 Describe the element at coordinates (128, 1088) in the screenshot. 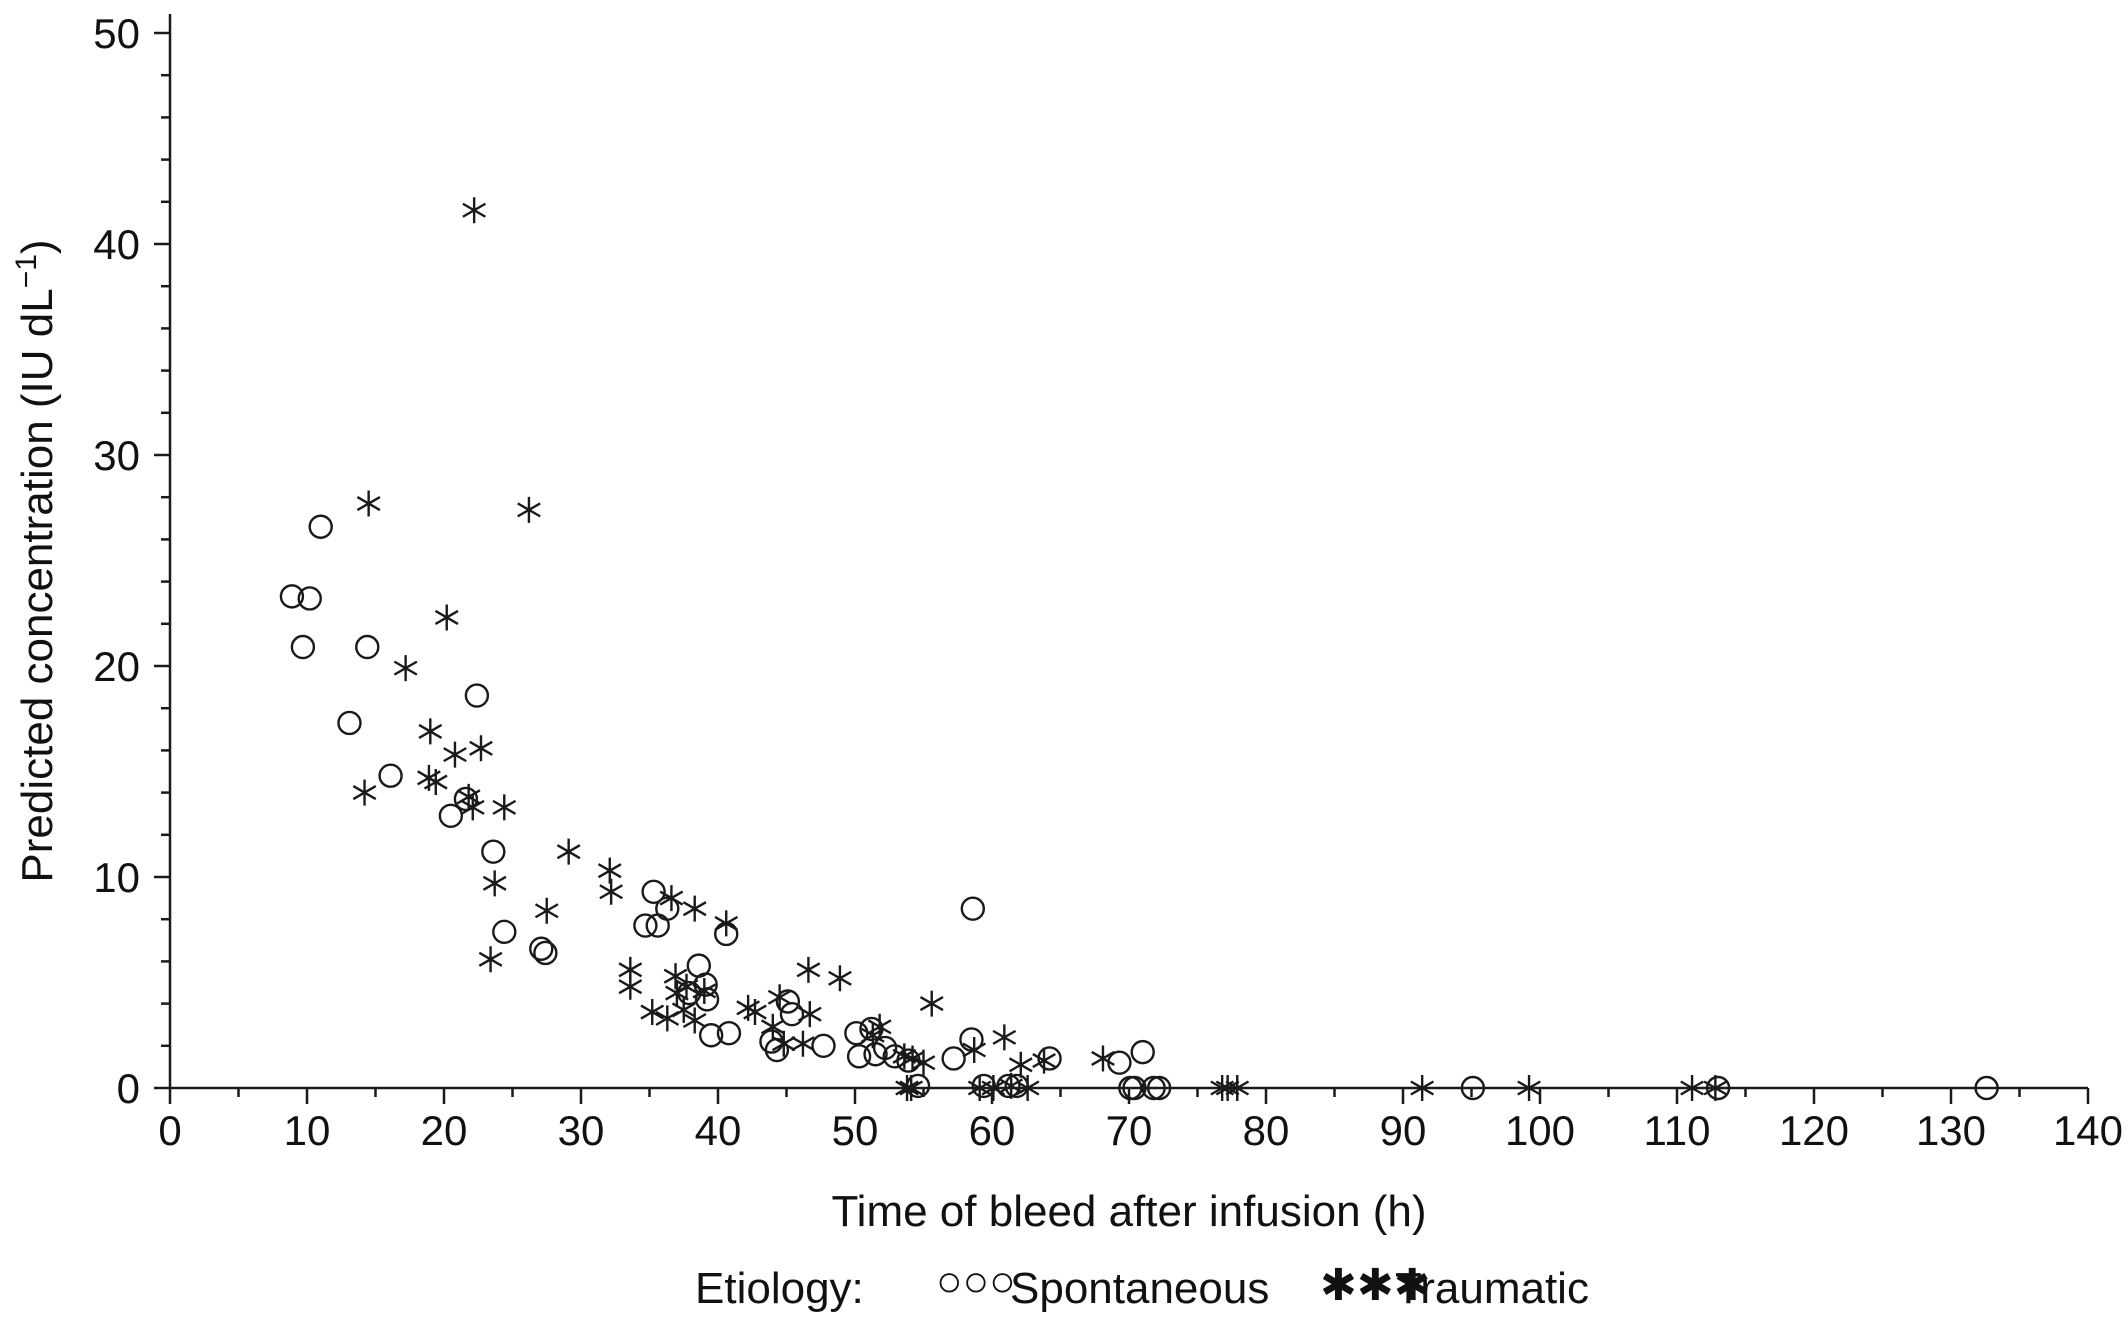

I see `y-tick-label-0: 0` at that location.